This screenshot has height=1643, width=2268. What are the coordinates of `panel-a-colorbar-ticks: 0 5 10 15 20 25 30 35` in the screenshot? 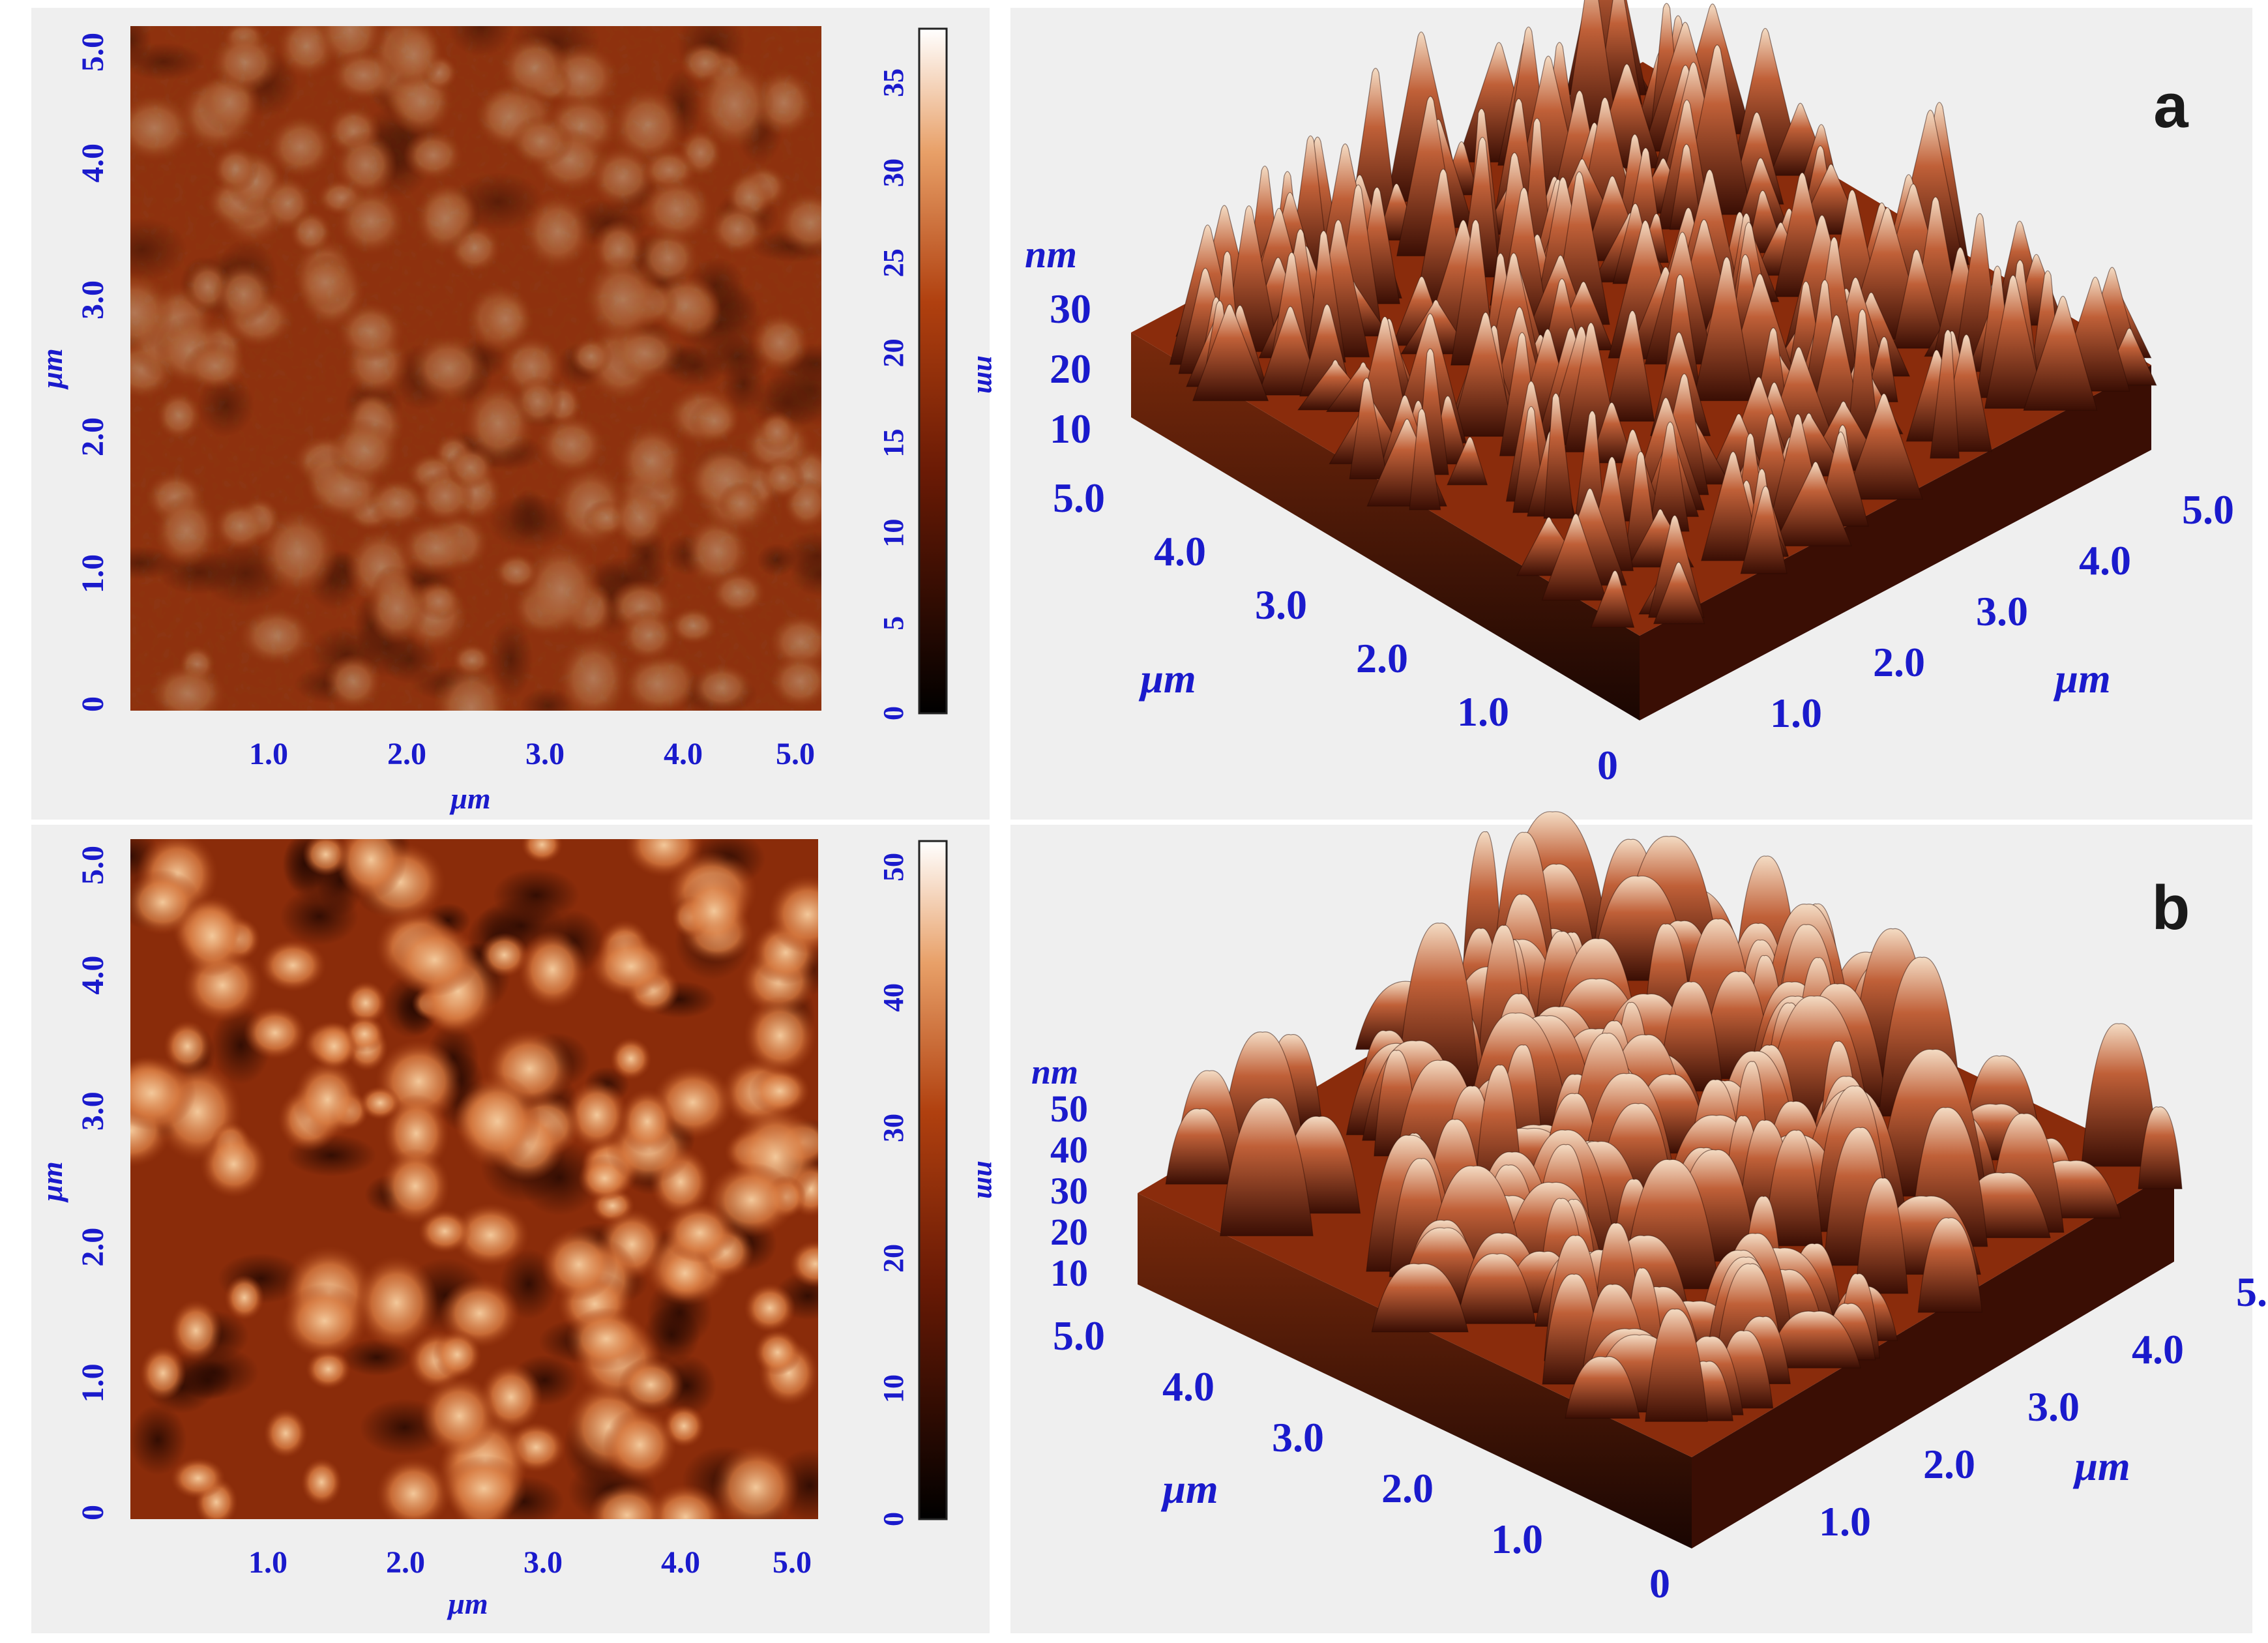 It's located at (893, 394).